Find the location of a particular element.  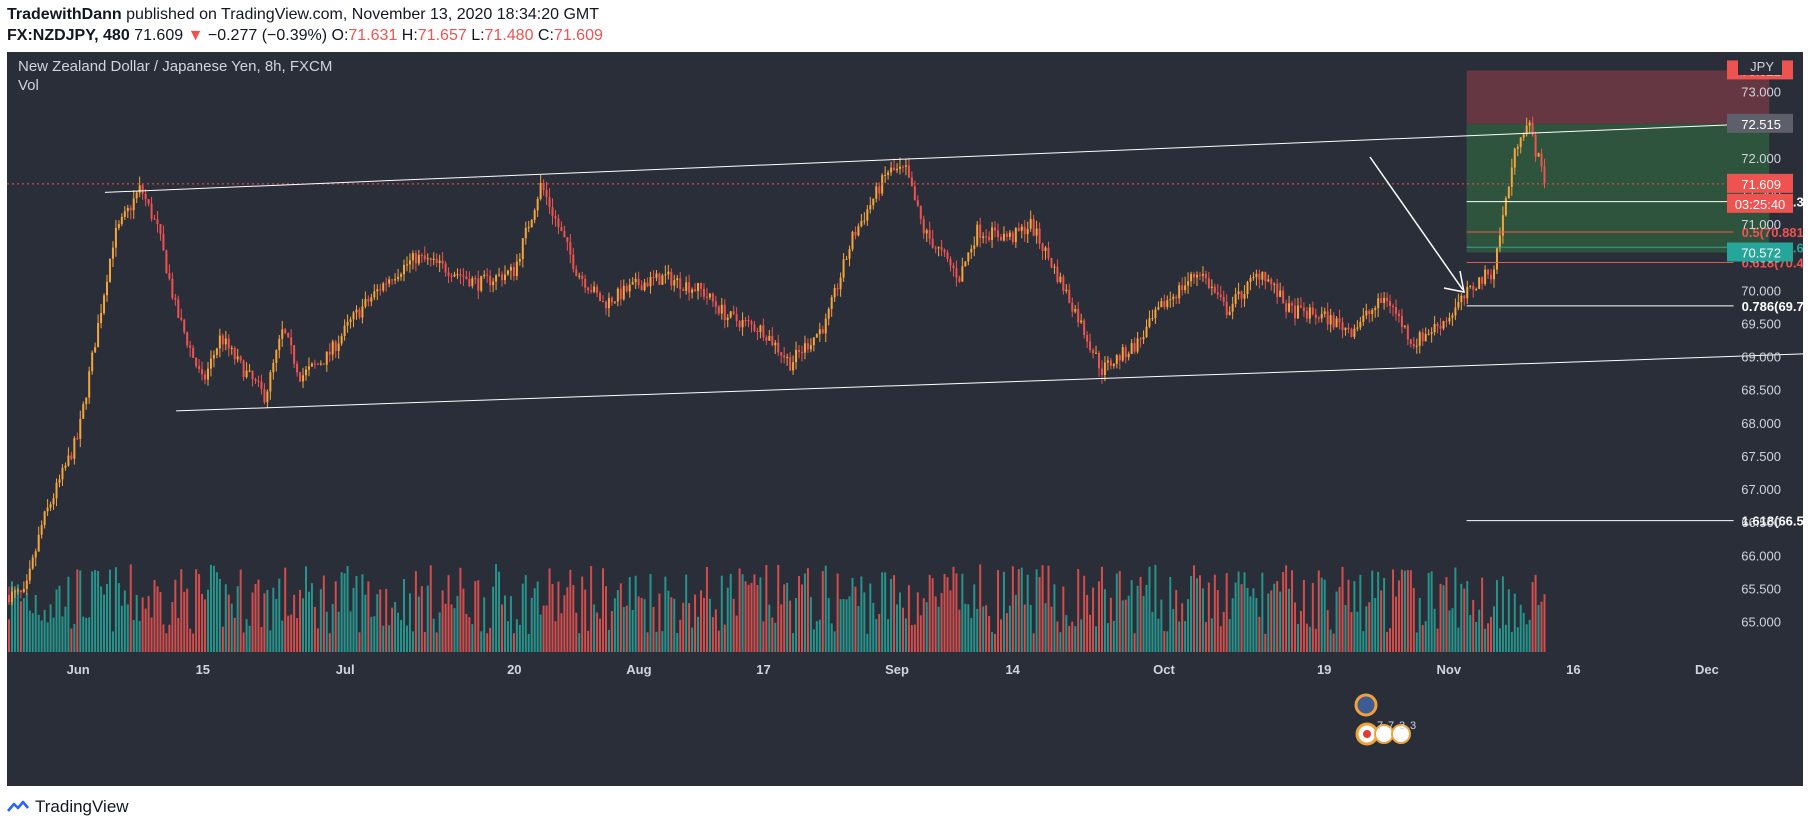

legend-vol: Vol is located at coordinates (28, 85).